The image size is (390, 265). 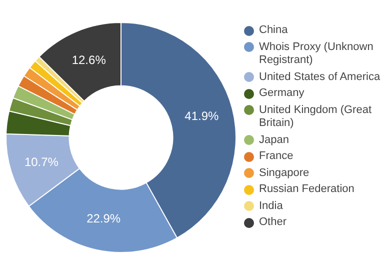 I want to click on data-label: 41.9%, so click(x=202, y=115).